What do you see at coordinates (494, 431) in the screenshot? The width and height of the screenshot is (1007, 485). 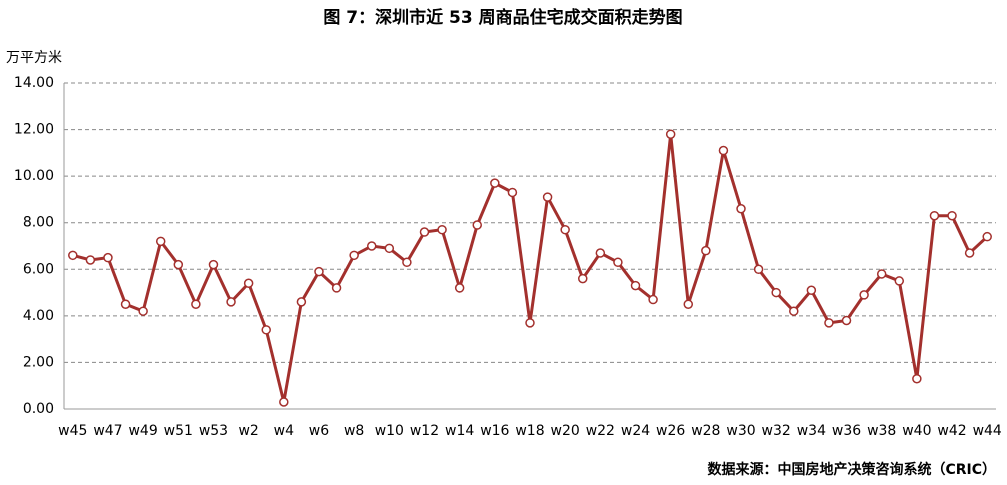 I see `x-tick-label: w16` at bounding box center [494, 431].